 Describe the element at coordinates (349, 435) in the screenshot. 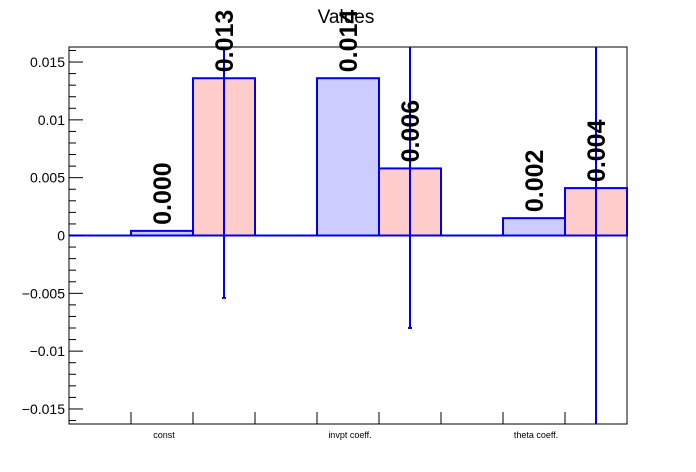

I see `x-category-label: invpt coeff.` at that location.